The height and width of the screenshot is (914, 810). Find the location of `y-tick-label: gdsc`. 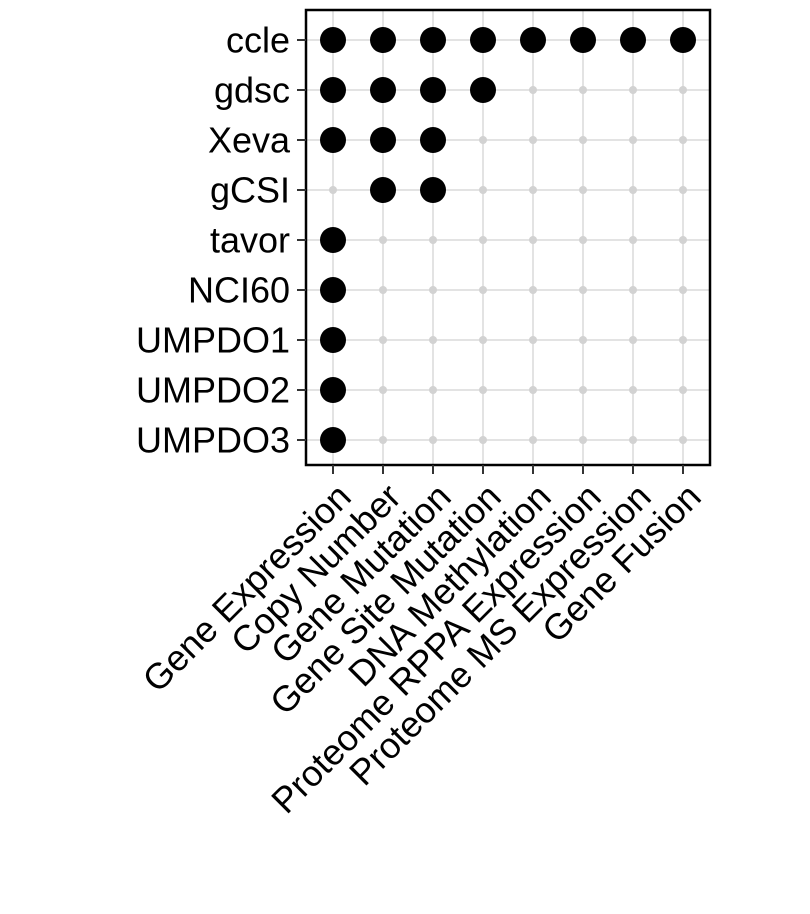

y-tick-label: gdsc is located at coordinates (252, 90).